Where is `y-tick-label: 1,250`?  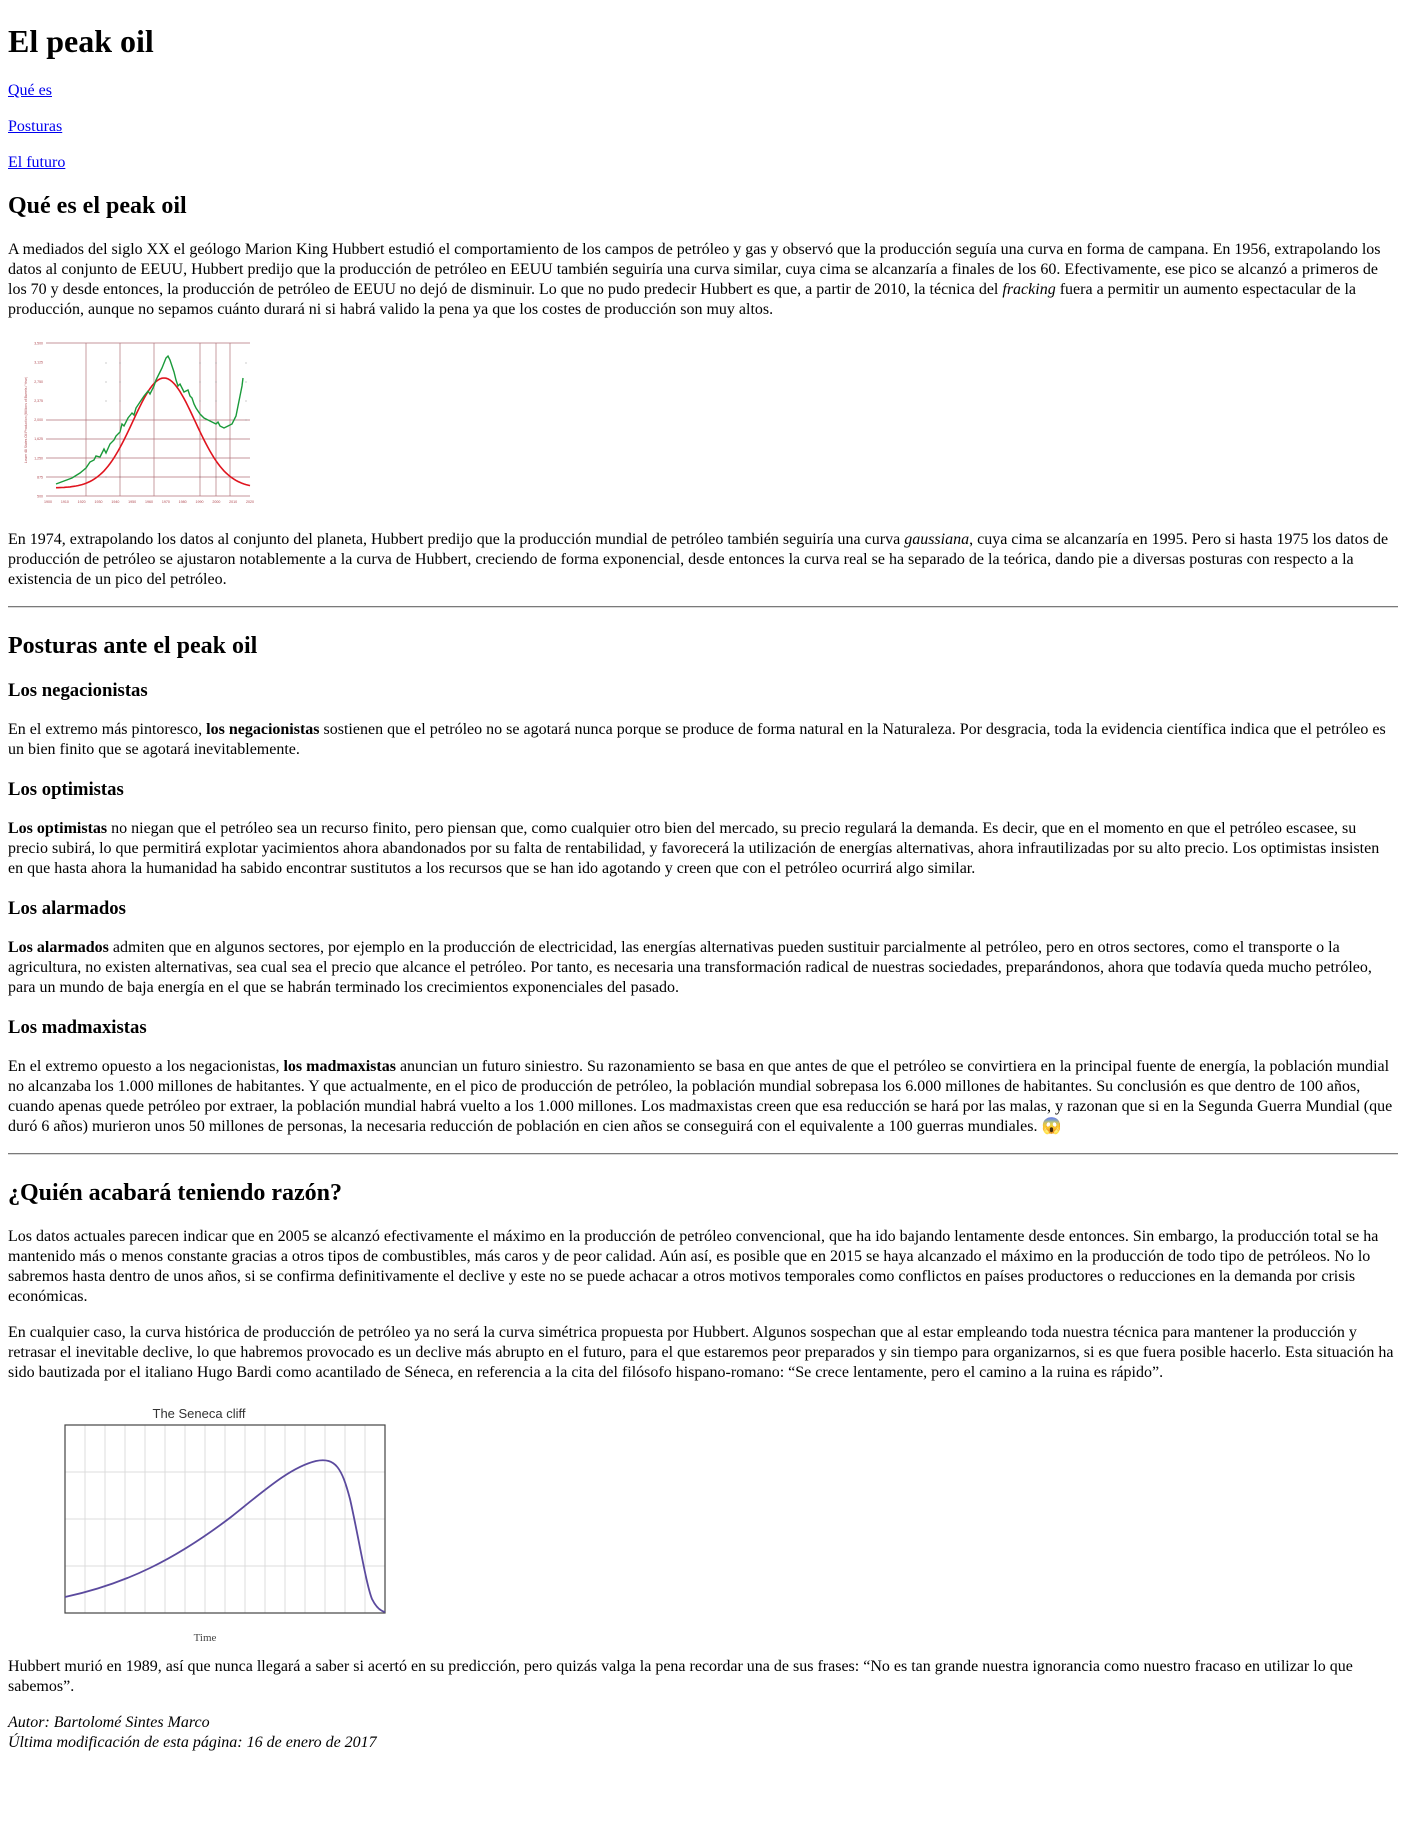
y-tick-label: 1,250 is located at coordinates (38, 458).